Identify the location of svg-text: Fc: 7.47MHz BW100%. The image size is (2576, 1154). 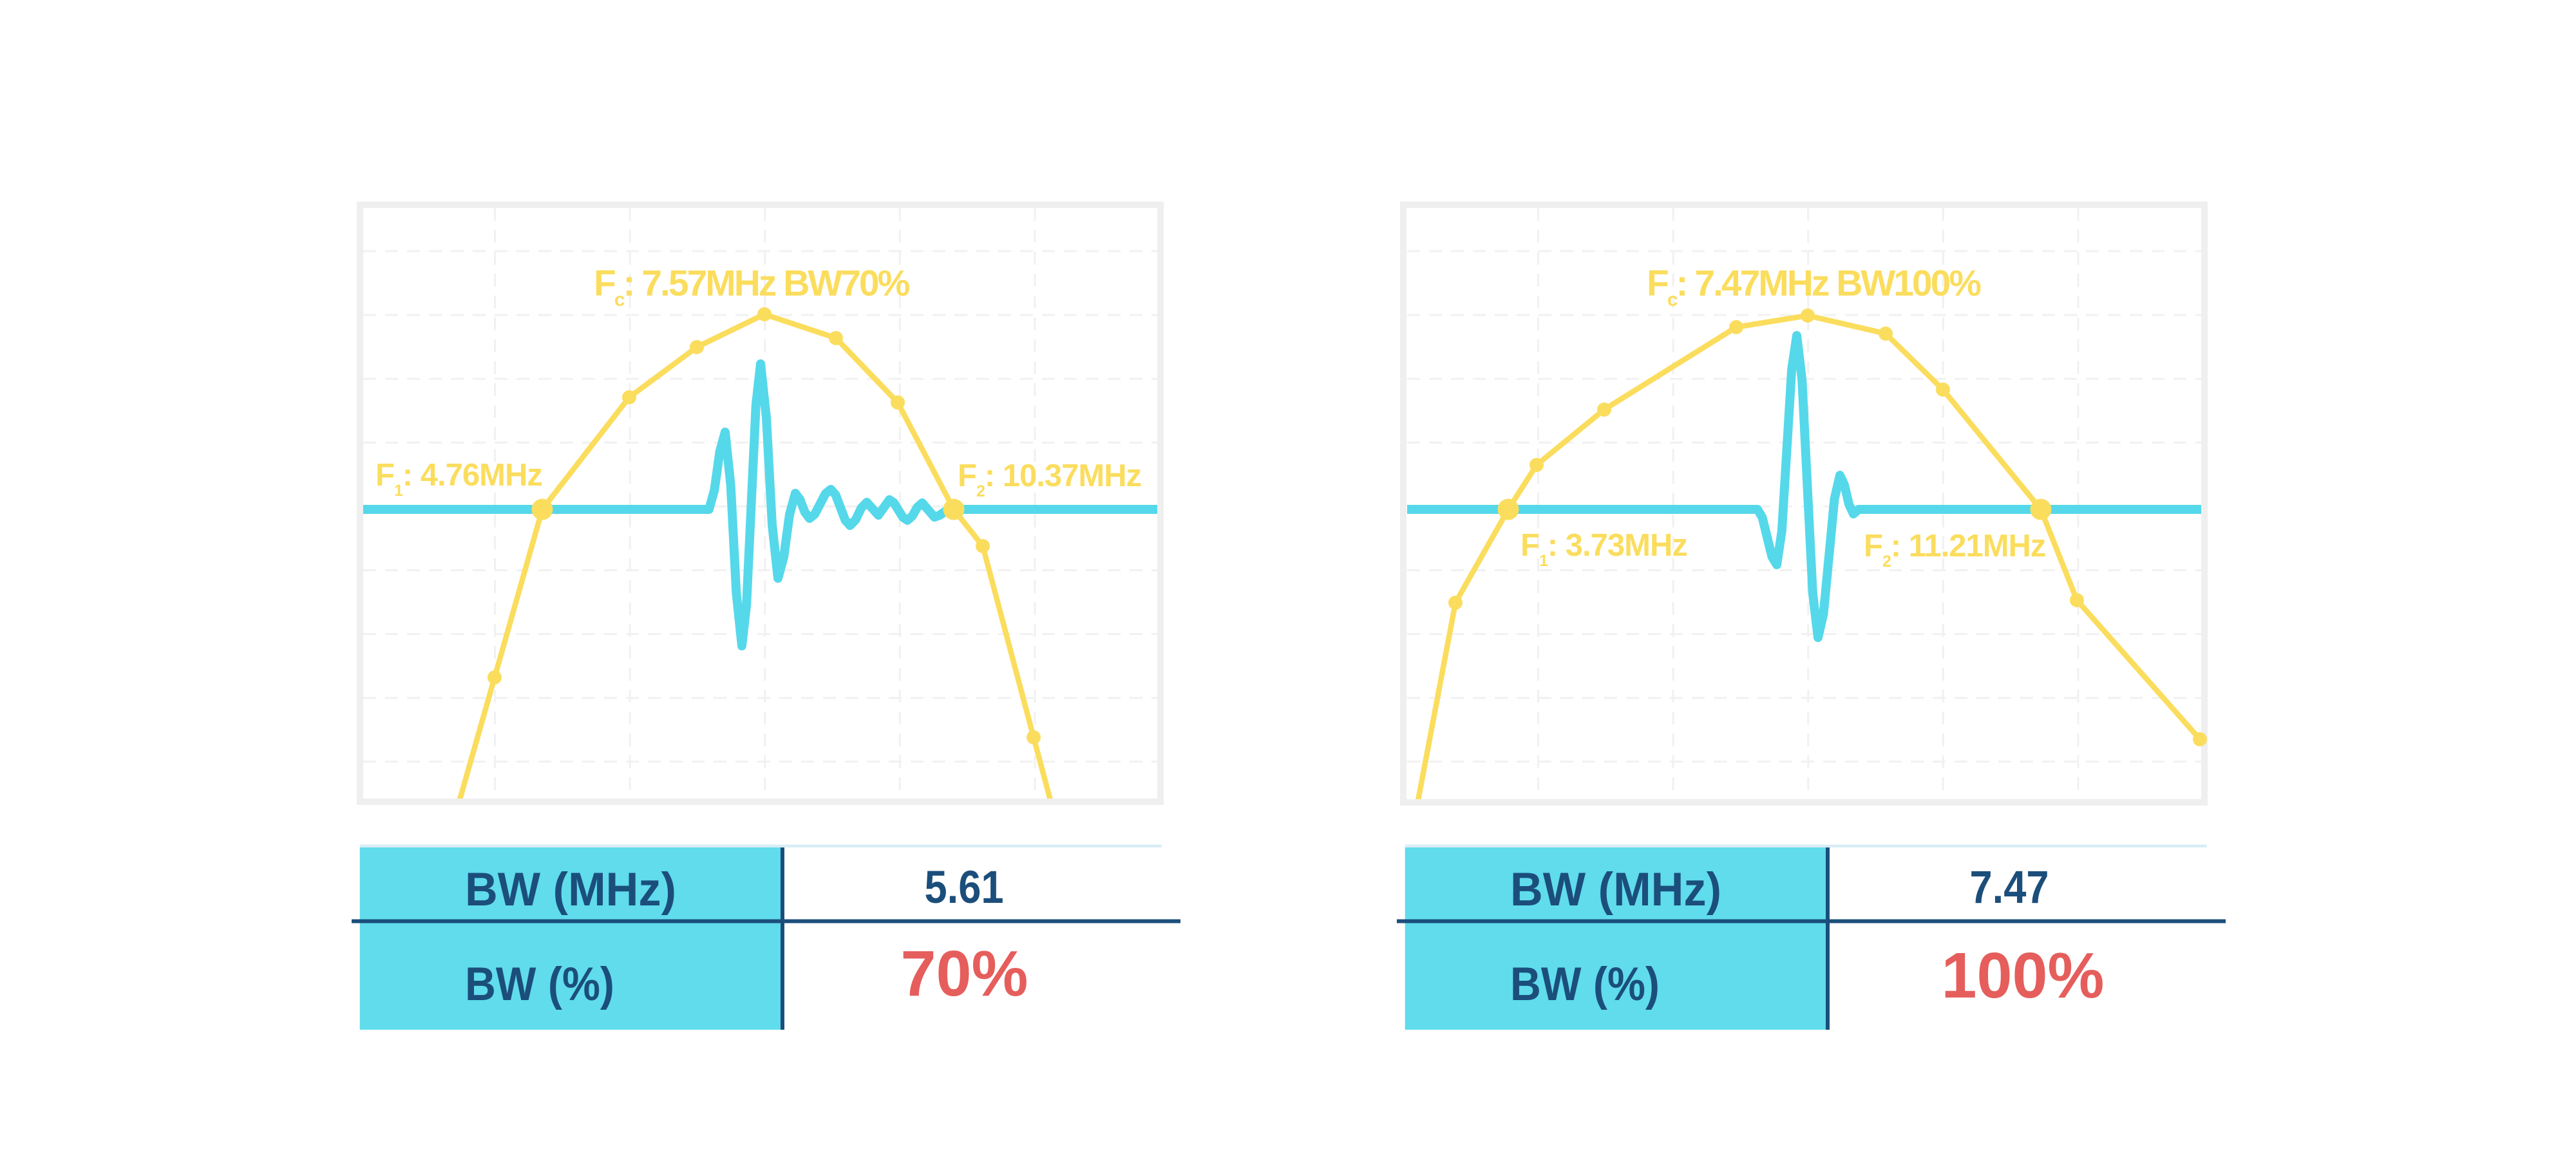
(1814, 286).